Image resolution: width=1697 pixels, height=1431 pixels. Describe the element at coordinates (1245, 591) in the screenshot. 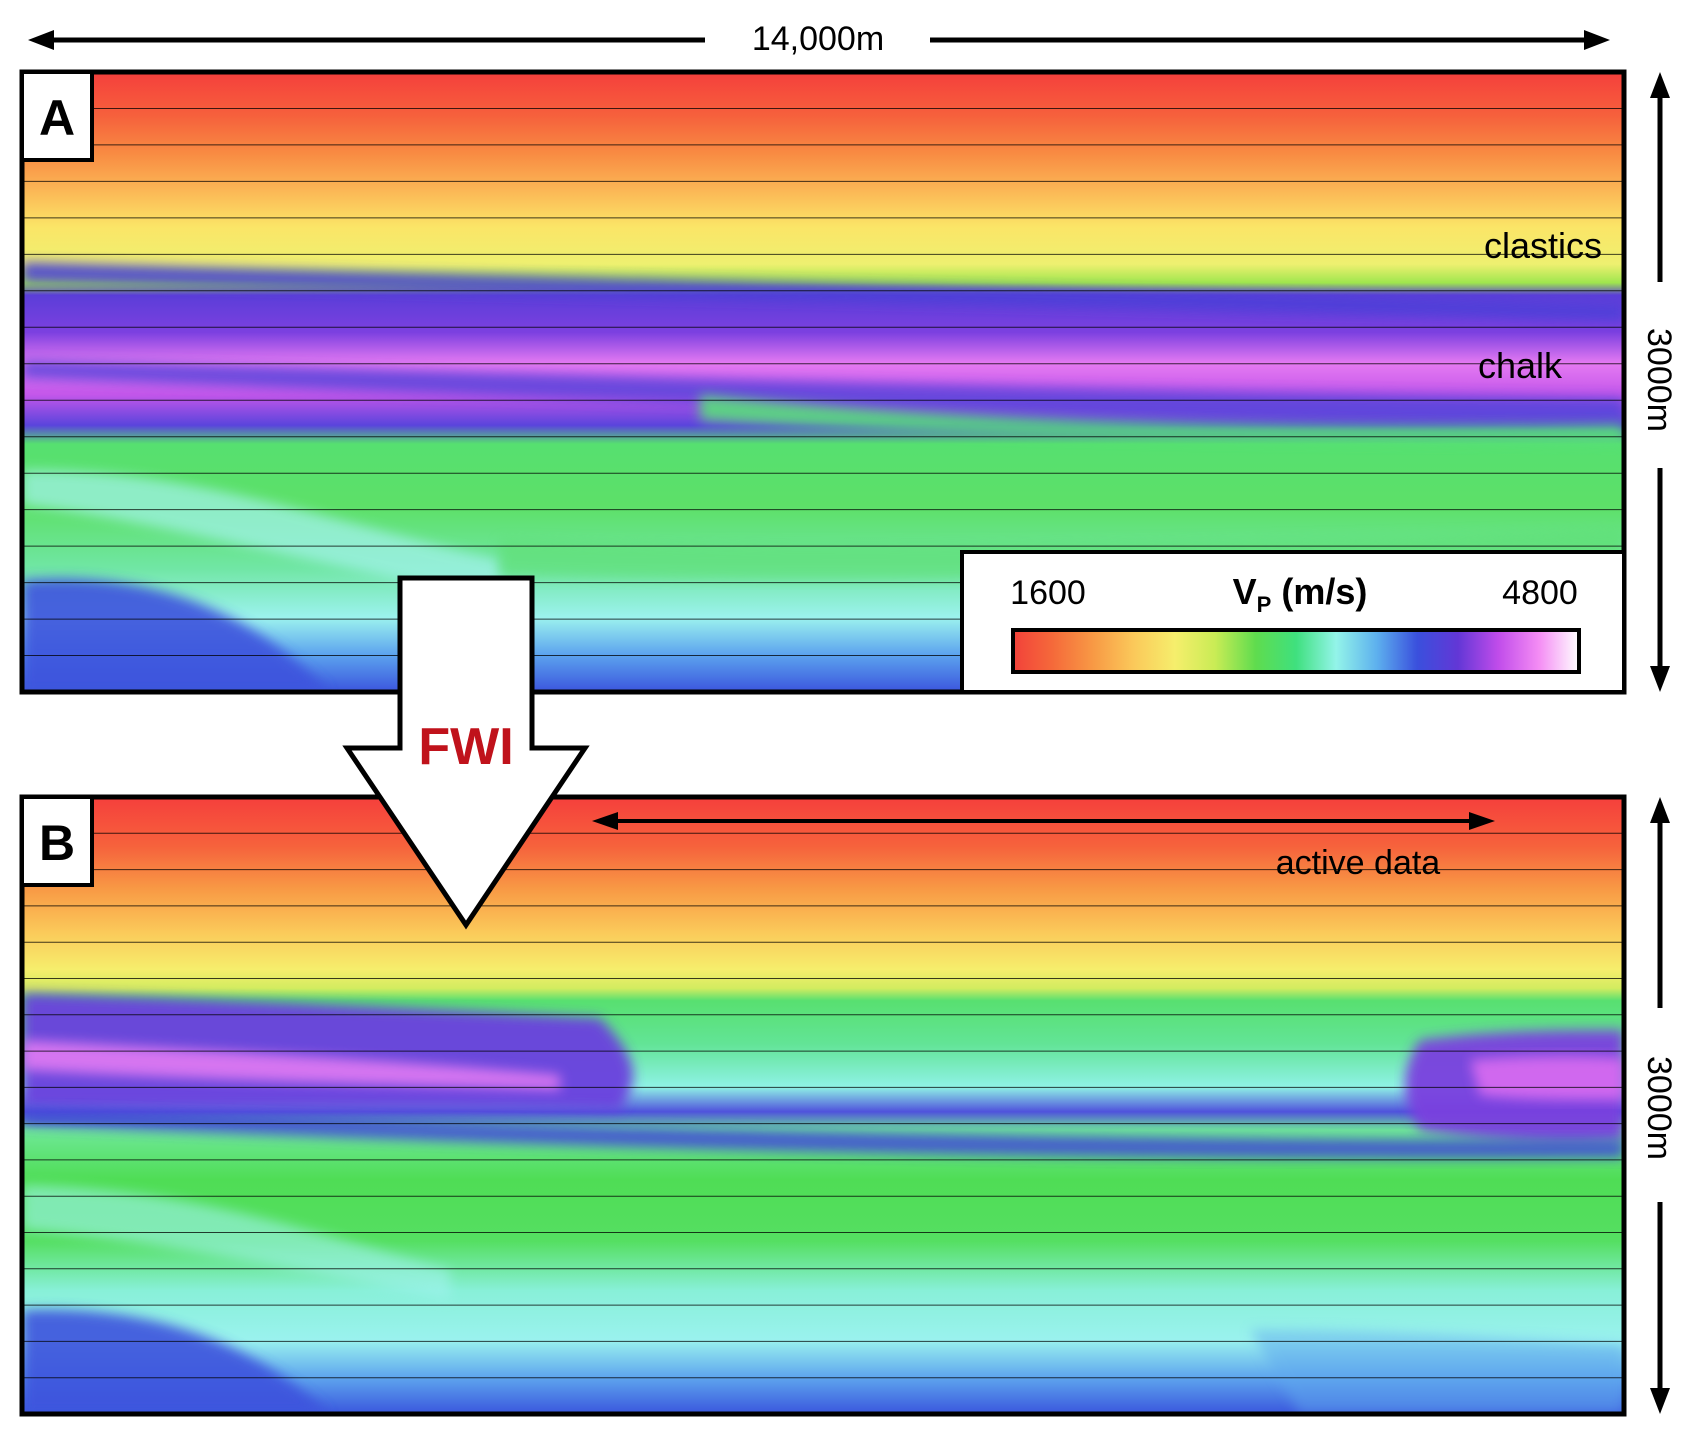

I see `colorbar-title-main: V` at that location.